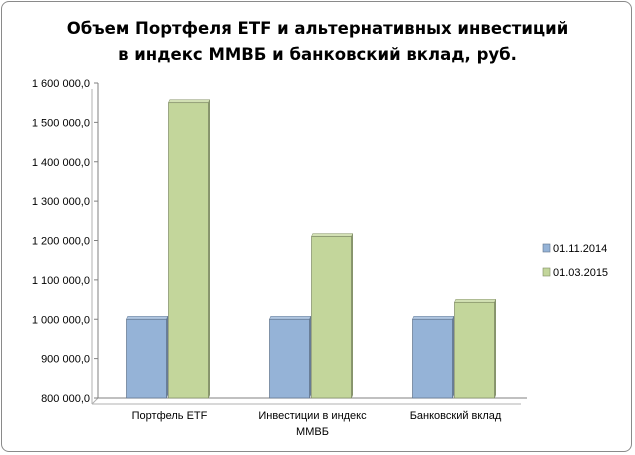 This screenshot has height=455, width=635. I want to click on category-label: Портфель ETF, so click(170, 416).